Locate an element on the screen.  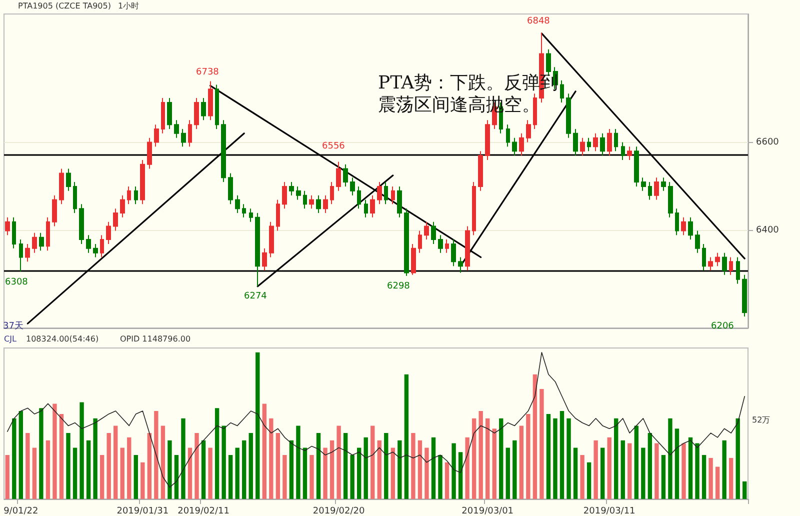
annotation: 6274 is located at coordinates (256, 297).